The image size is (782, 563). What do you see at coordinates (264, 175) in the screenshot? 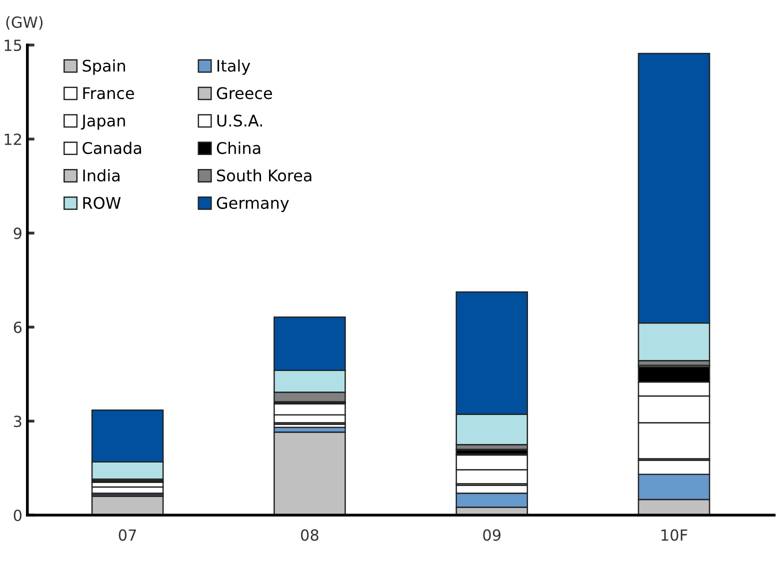
I see `legend-label: South Korea` at bounding box center [264, 175].